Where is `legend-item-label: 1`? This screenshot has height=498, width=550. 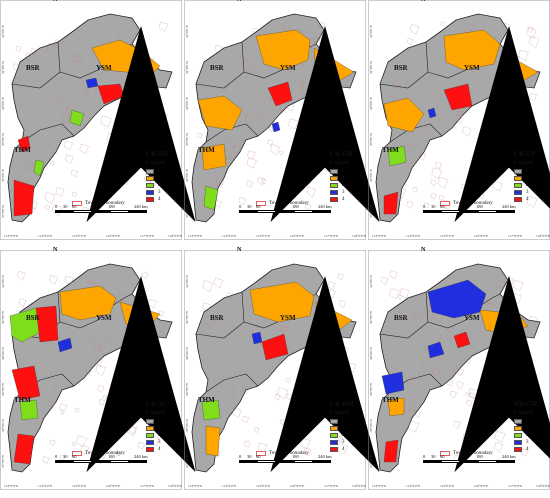 legend-item-label: 1 is located at coordinates (343, 178).